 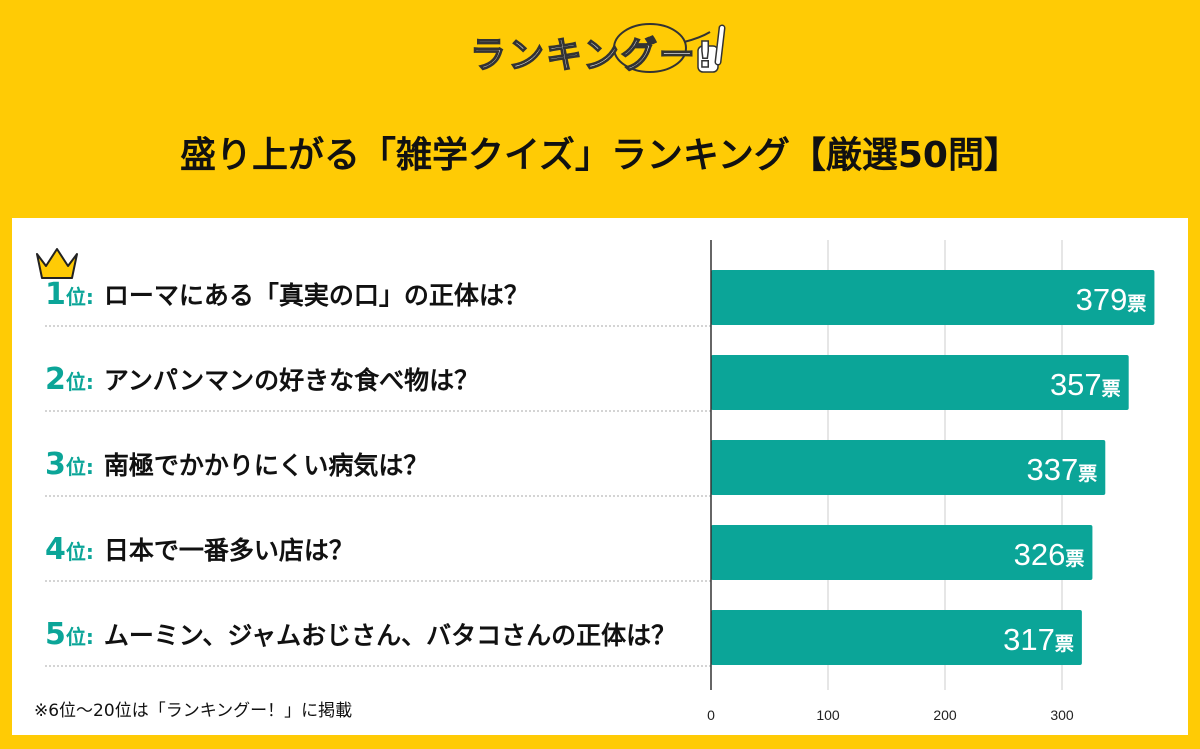 What do you see at coordinates (55, 379) in the screenshot?
I see `rank-number: 2` at bounding box center [55, 379].